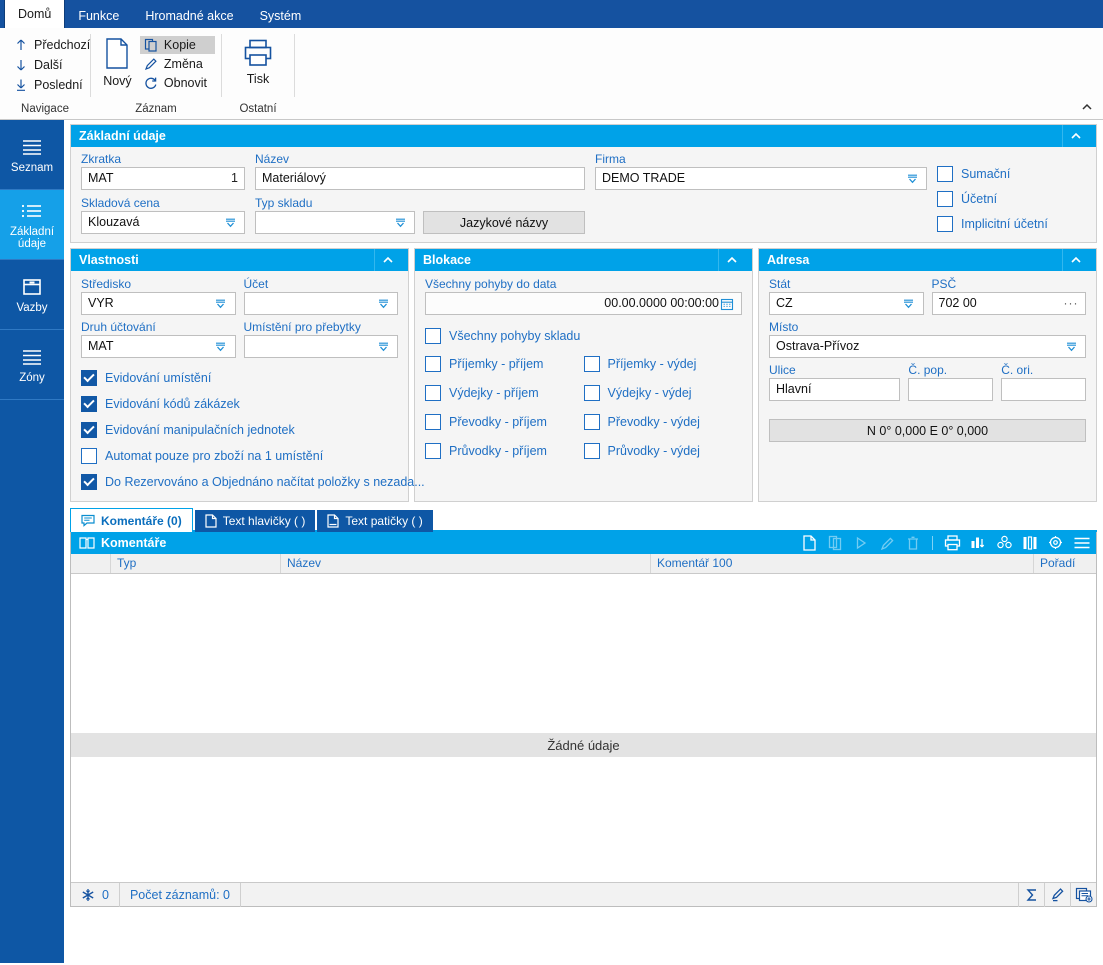 This screenshot has height=965, width=1103. I want to click on sidebar-item-vazby: Vazby, so click(32, 295).